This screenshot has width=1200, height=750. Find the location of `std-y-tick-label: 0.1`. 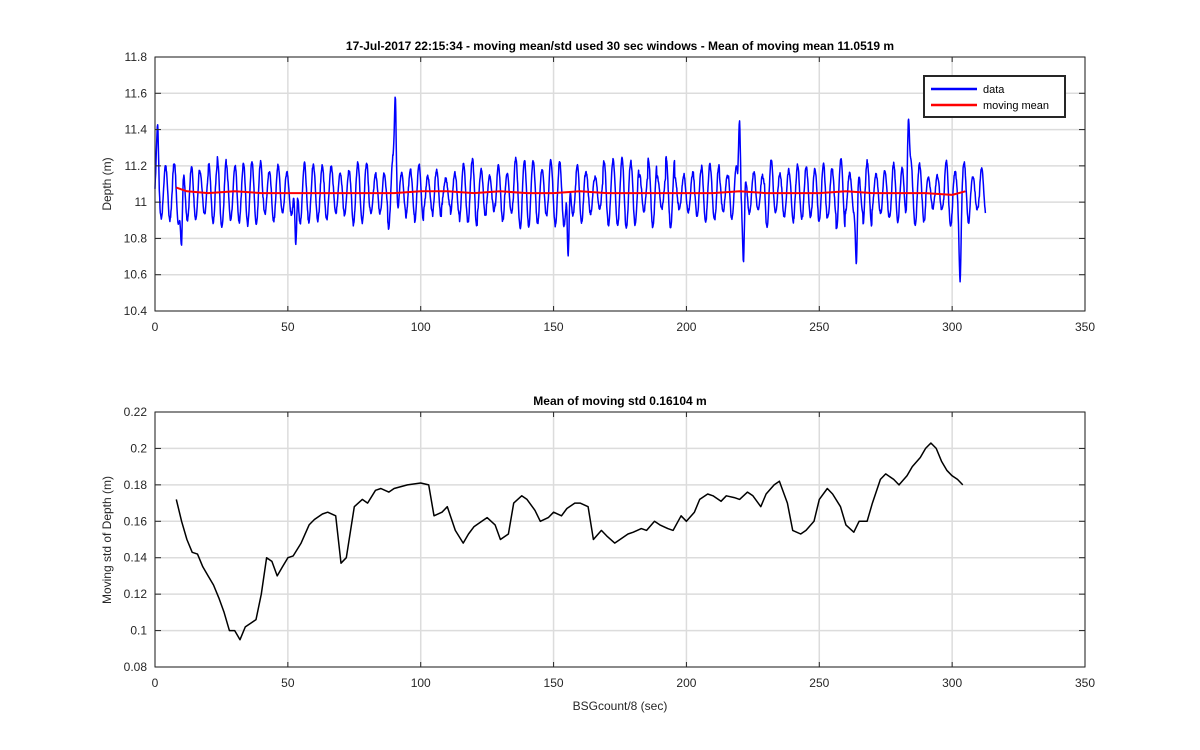

std-y-tick-label: 0.1 is located at coordinates (138, 631).